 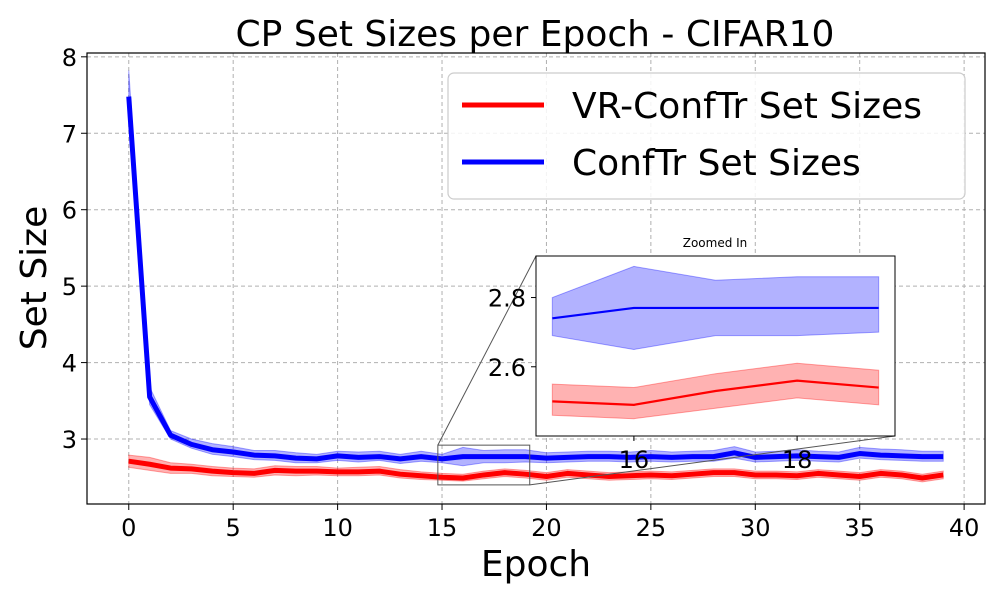 What do you see at coordinates (797, 460) in the screenshot?
I see `inset-x-tick-label: 18` at bounding box center [797, 460].